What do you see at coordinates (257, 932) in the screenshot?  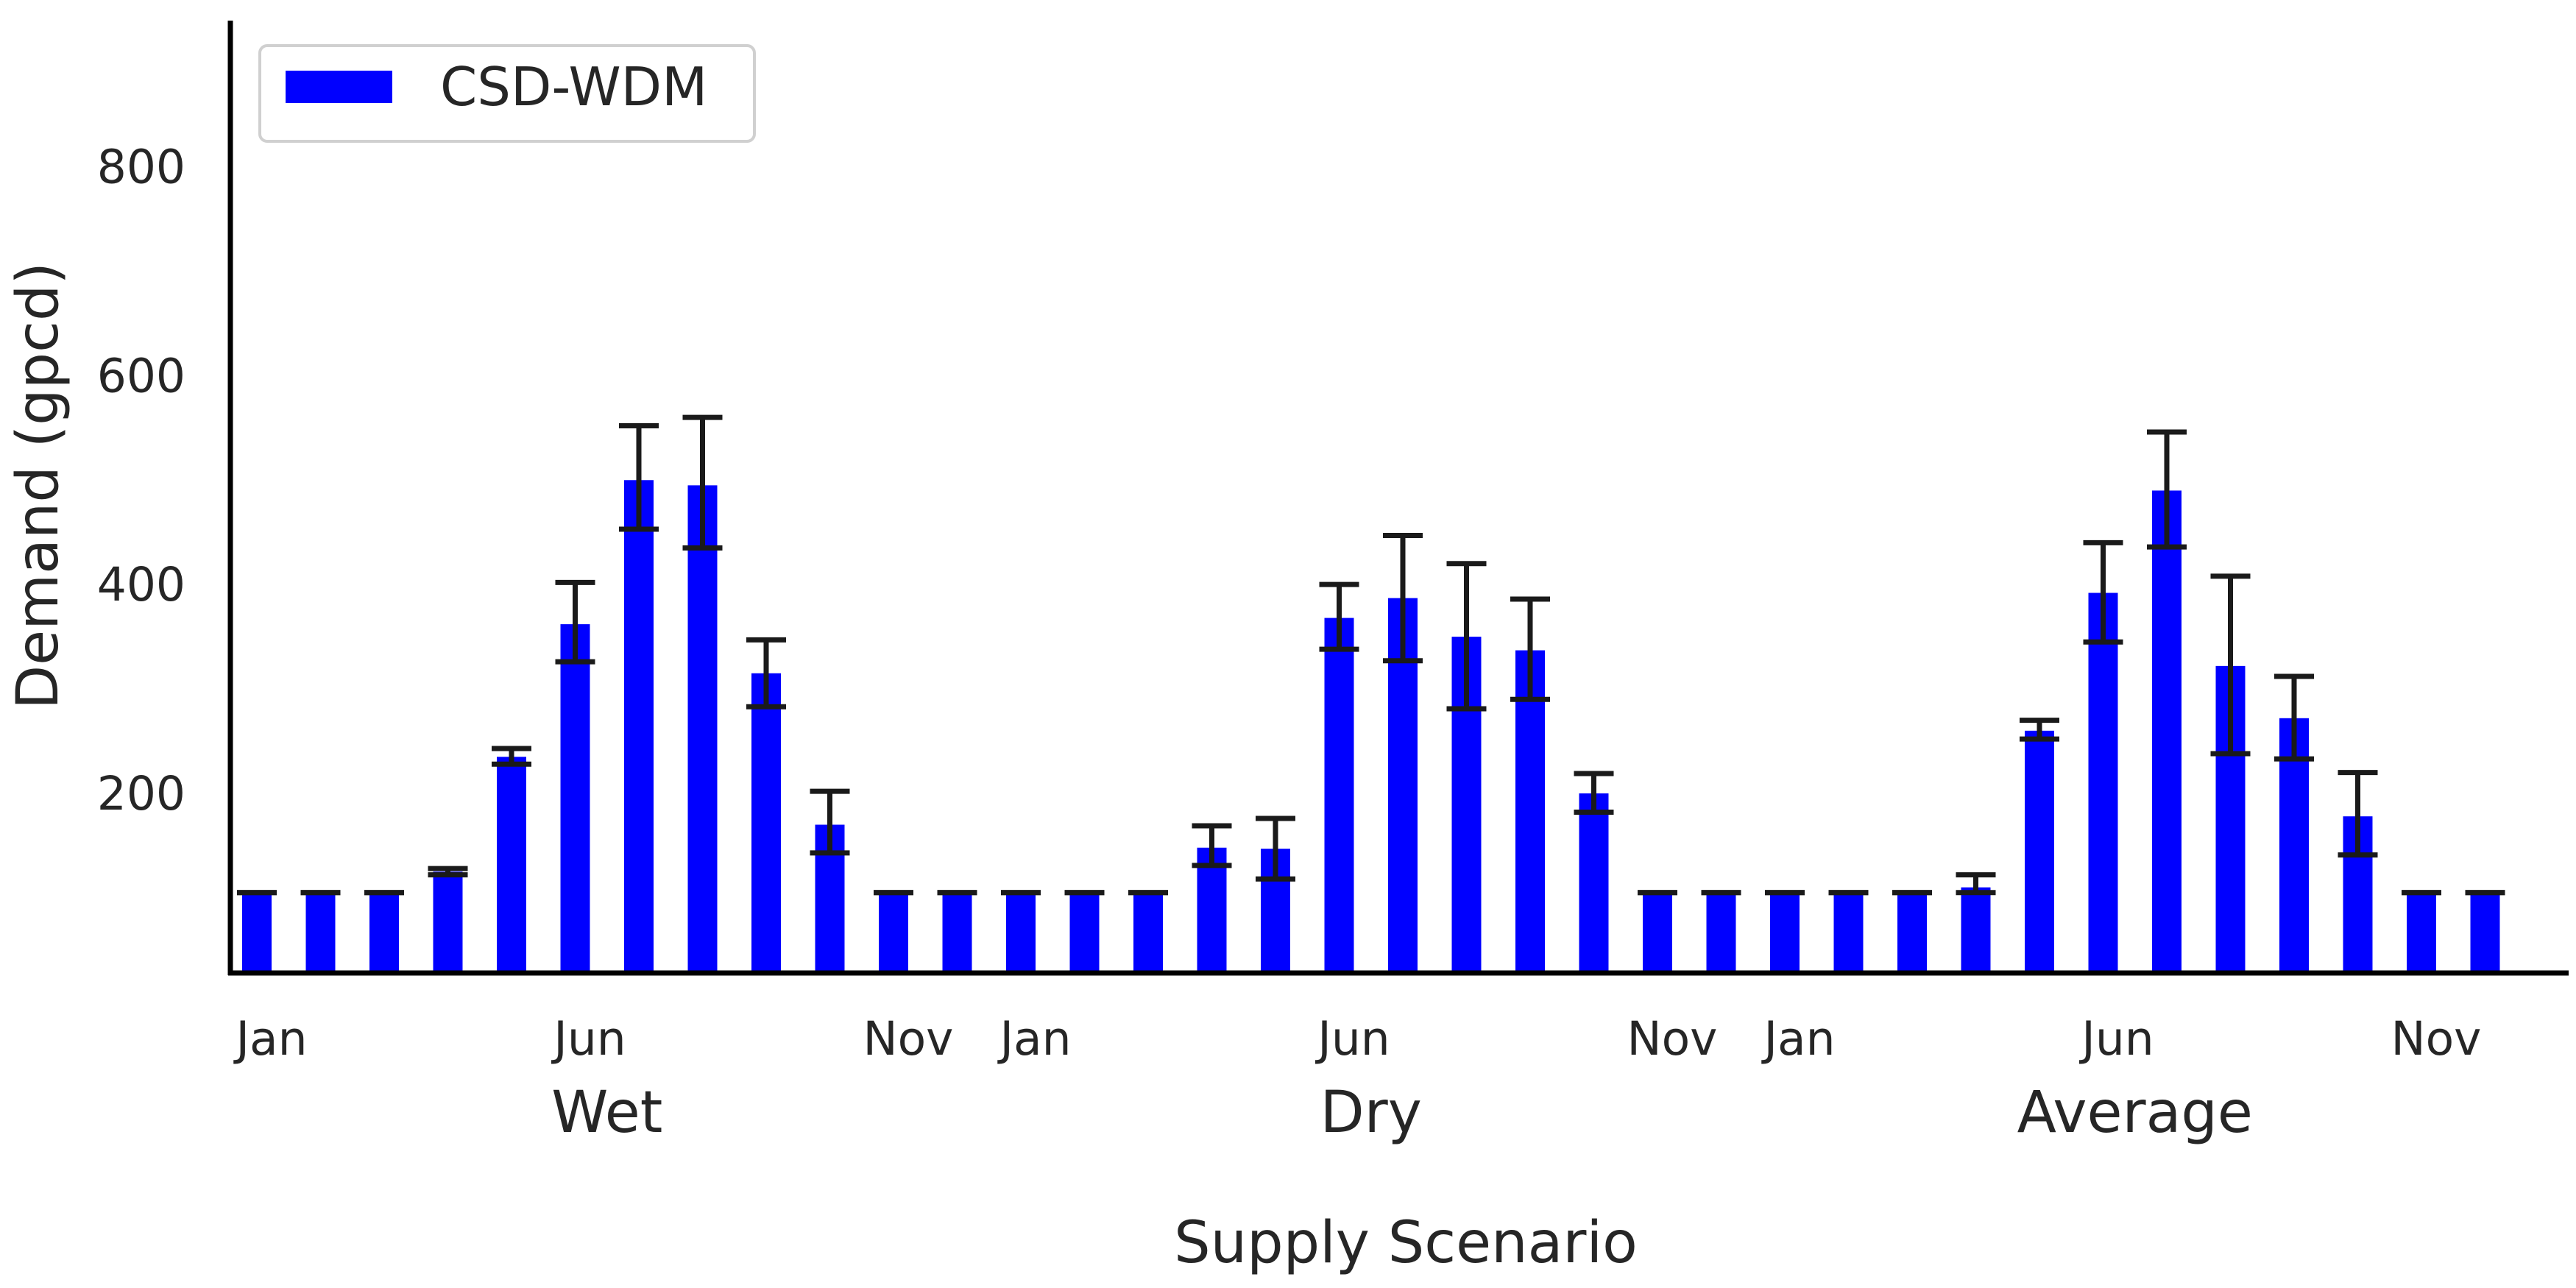 I see `bar-wet-jan` at bounding box center [257, 932].